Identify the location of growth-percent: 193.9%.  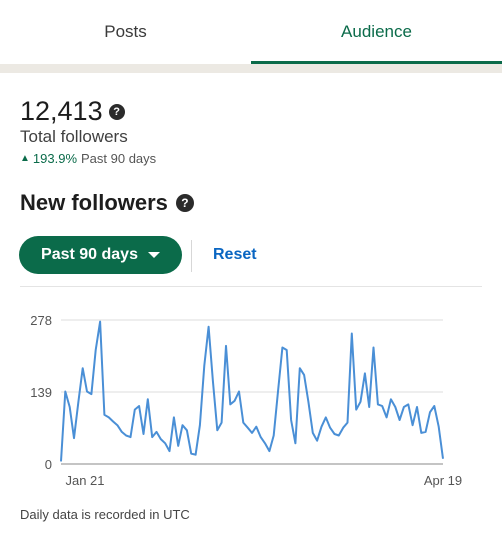
(54, 158).